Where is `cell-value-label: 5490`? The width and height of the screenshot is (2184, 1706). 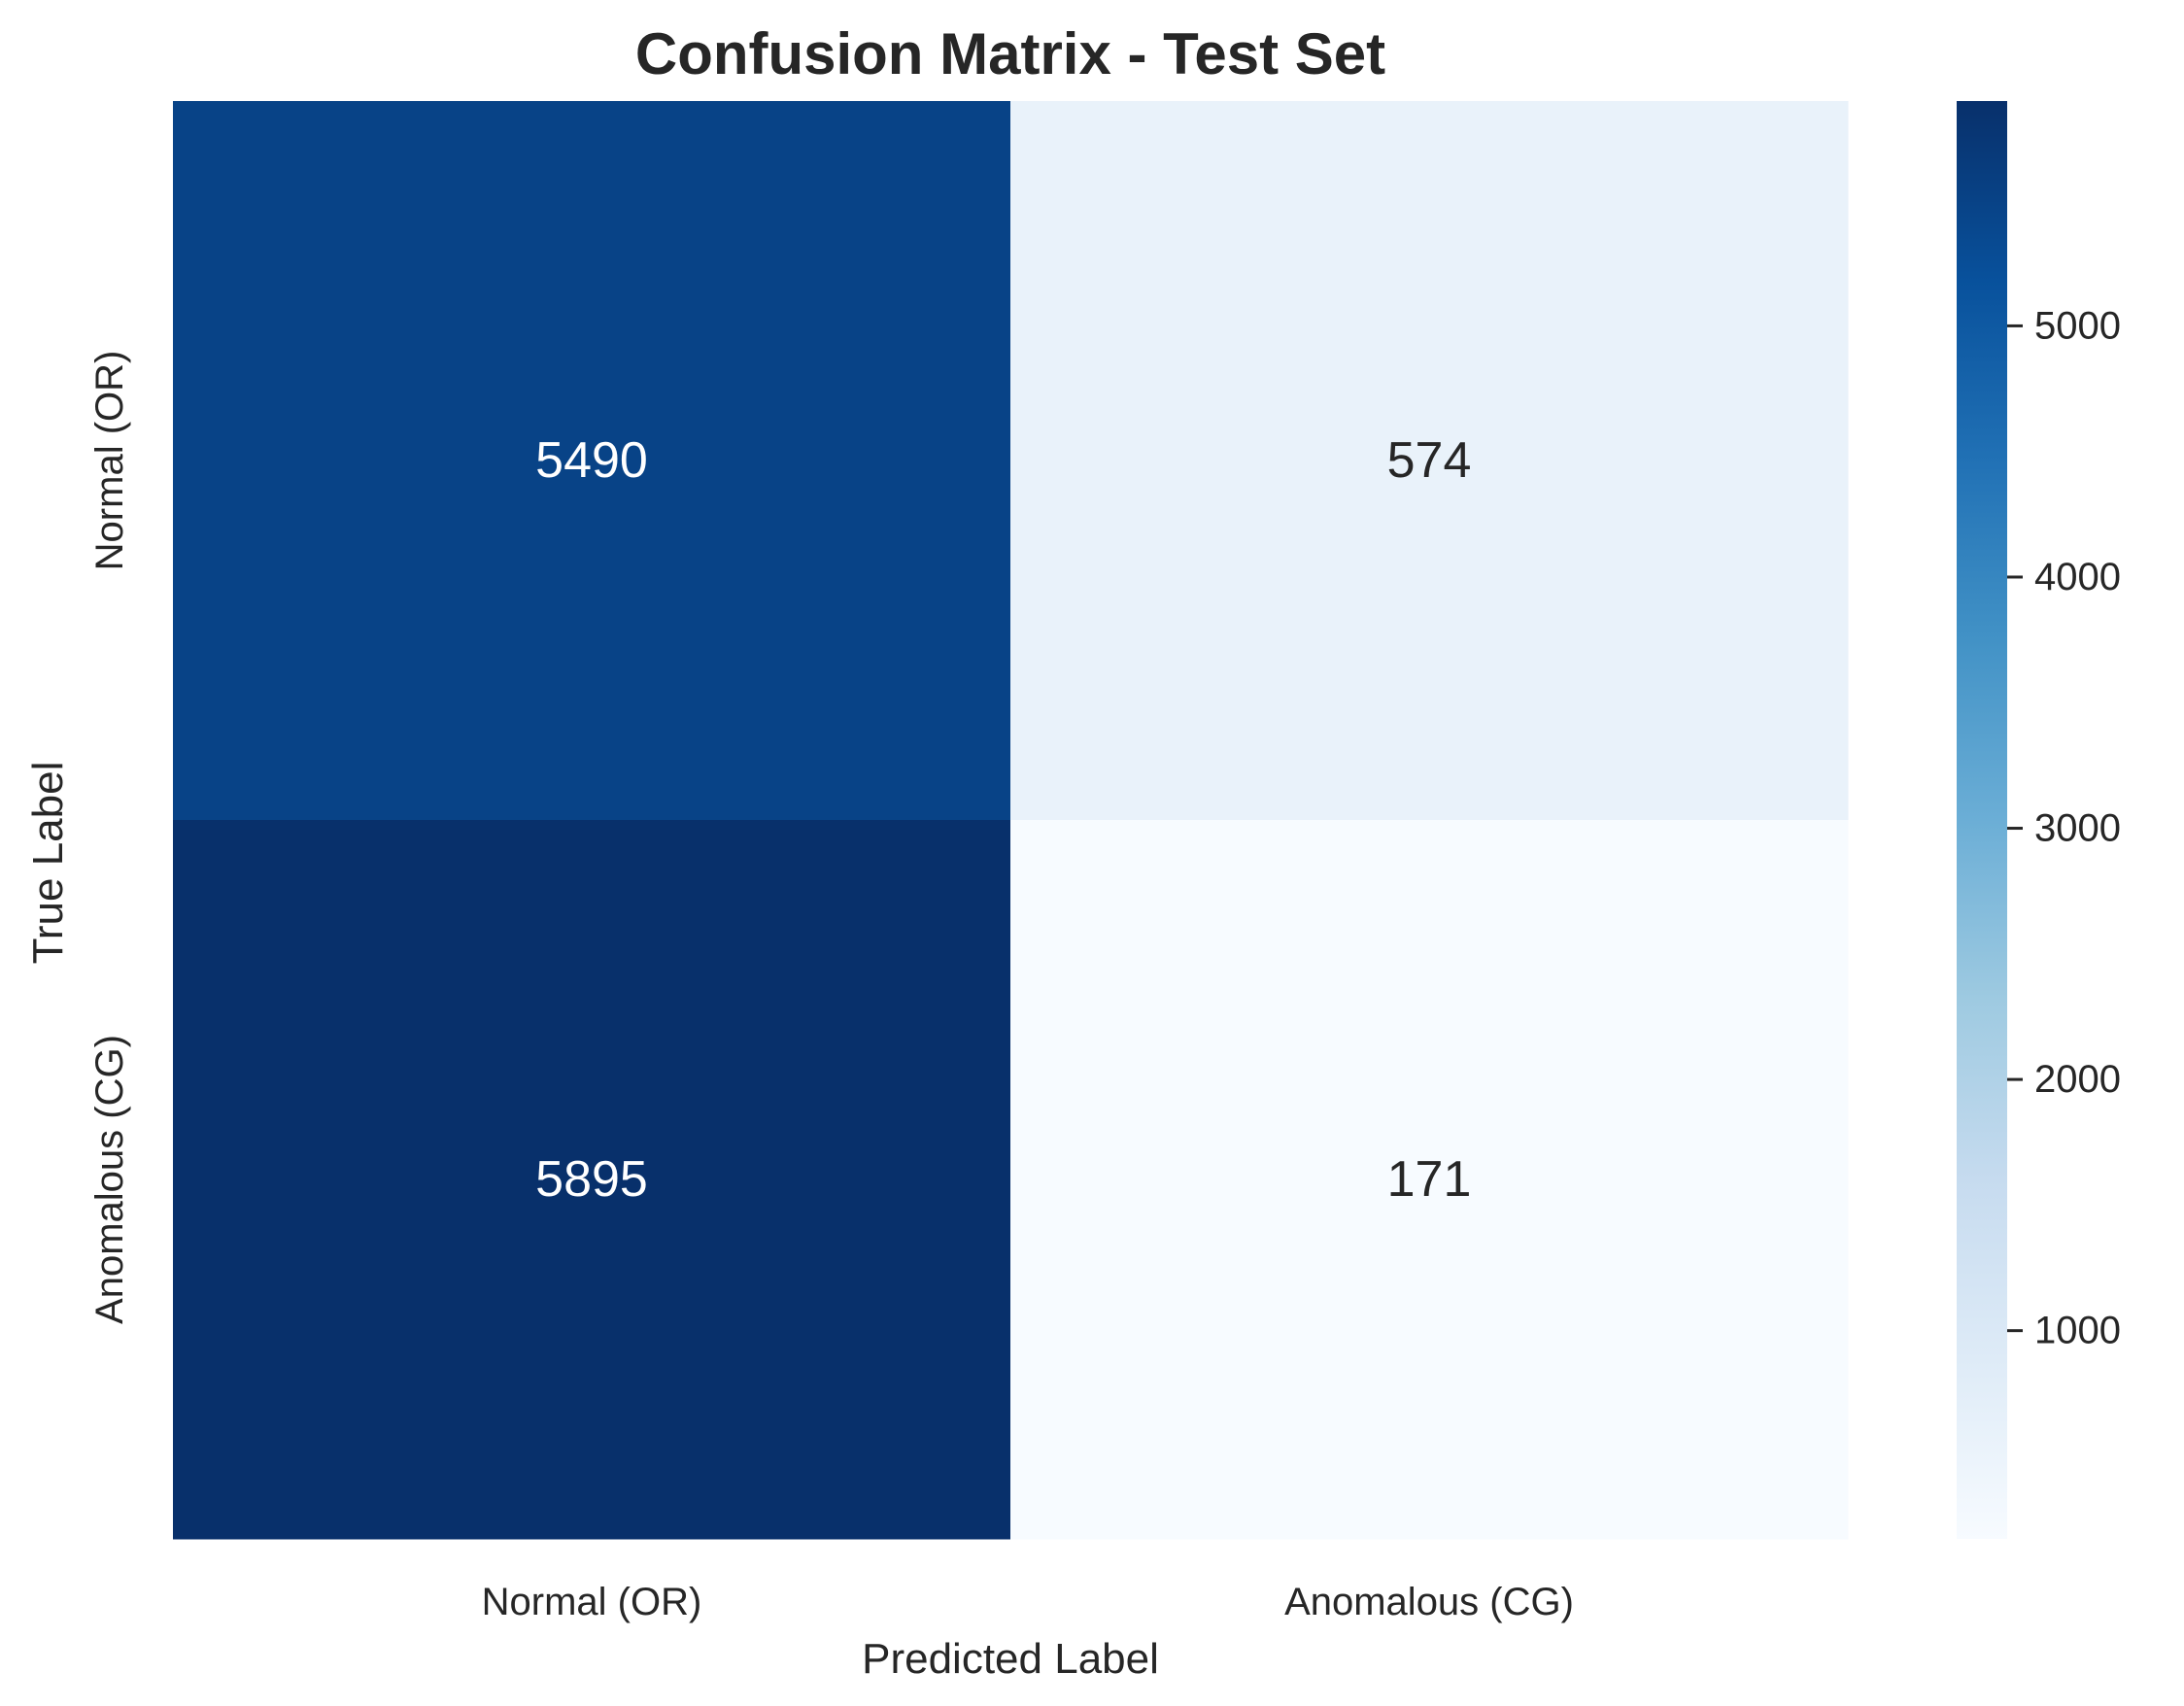 cell-value-label: 5490 is located at coordinates (591, 460).